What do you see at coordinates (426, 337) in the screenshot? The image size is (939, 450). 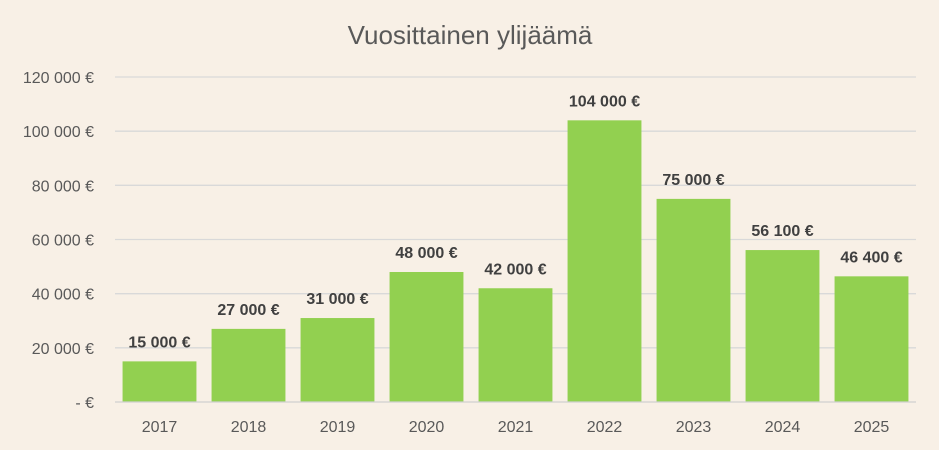 I see `bar-2020` at bounding box center [426, 337].